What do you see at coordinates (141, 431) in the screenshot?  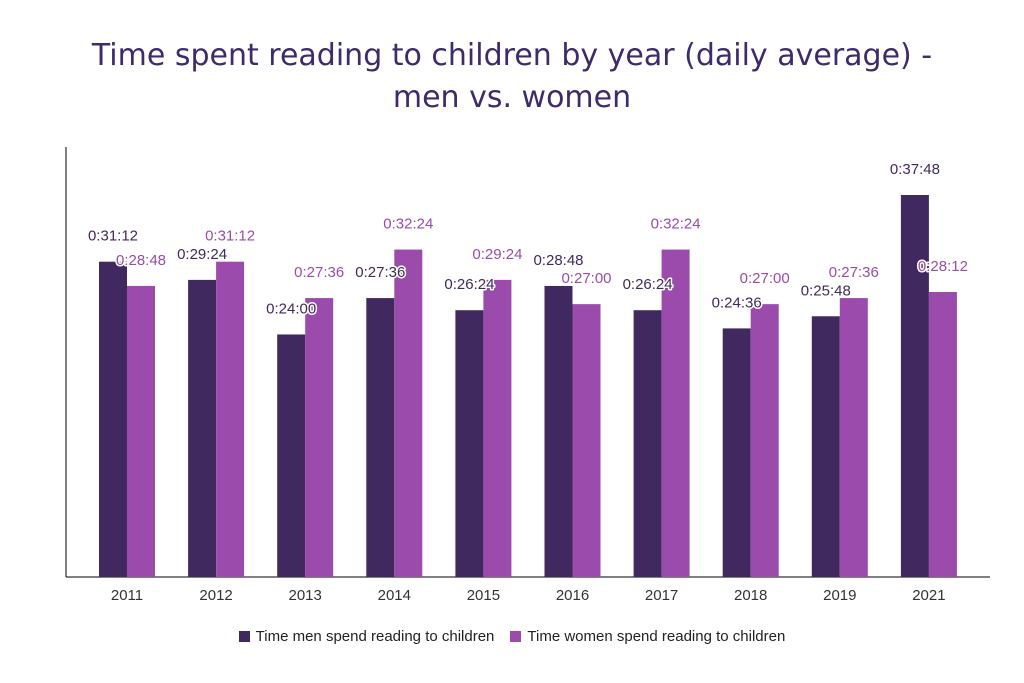 I see `bar-women-2011` at bounding box center [141, 431].